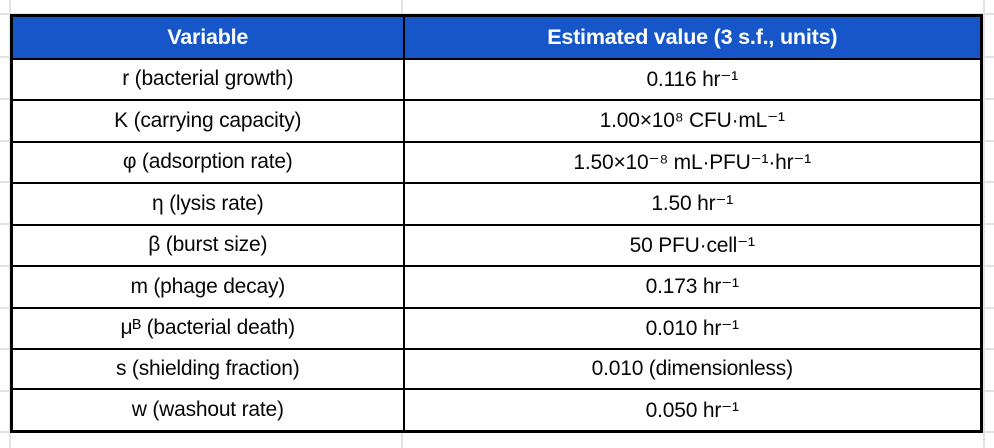 The height and width of the screenshot is (448, 994). I want to click on value-cell: 0.050 hr⁻¹, so click(692, 410).